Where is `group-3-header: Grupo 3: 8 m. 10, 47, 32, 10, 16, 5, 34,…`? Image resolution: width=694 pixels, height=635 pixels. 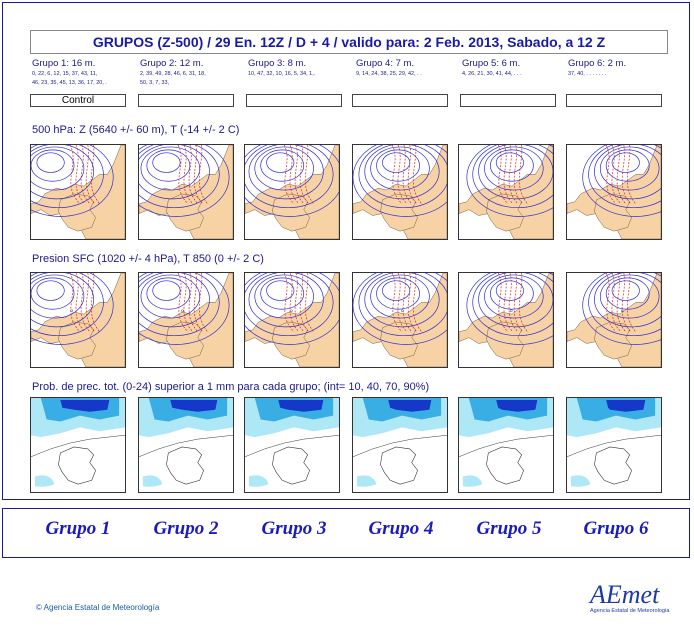
group-3-header: Grupo 3: 8 m. 10, 47, 32, 10, 16, 5, 34,… is located at coordinates (298, 68).